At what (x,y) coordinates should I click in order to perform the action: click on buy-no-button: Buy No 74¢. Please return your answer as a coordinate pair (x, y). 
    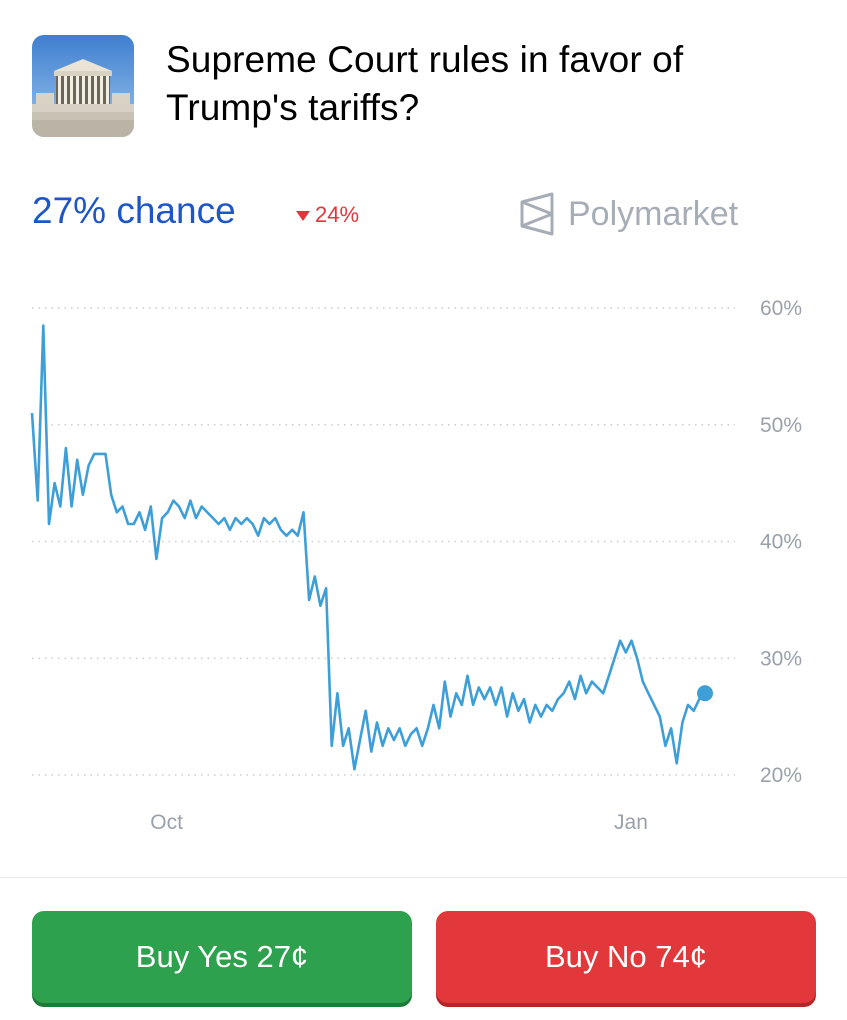
    Looking at the image, I should click on (626, 957).